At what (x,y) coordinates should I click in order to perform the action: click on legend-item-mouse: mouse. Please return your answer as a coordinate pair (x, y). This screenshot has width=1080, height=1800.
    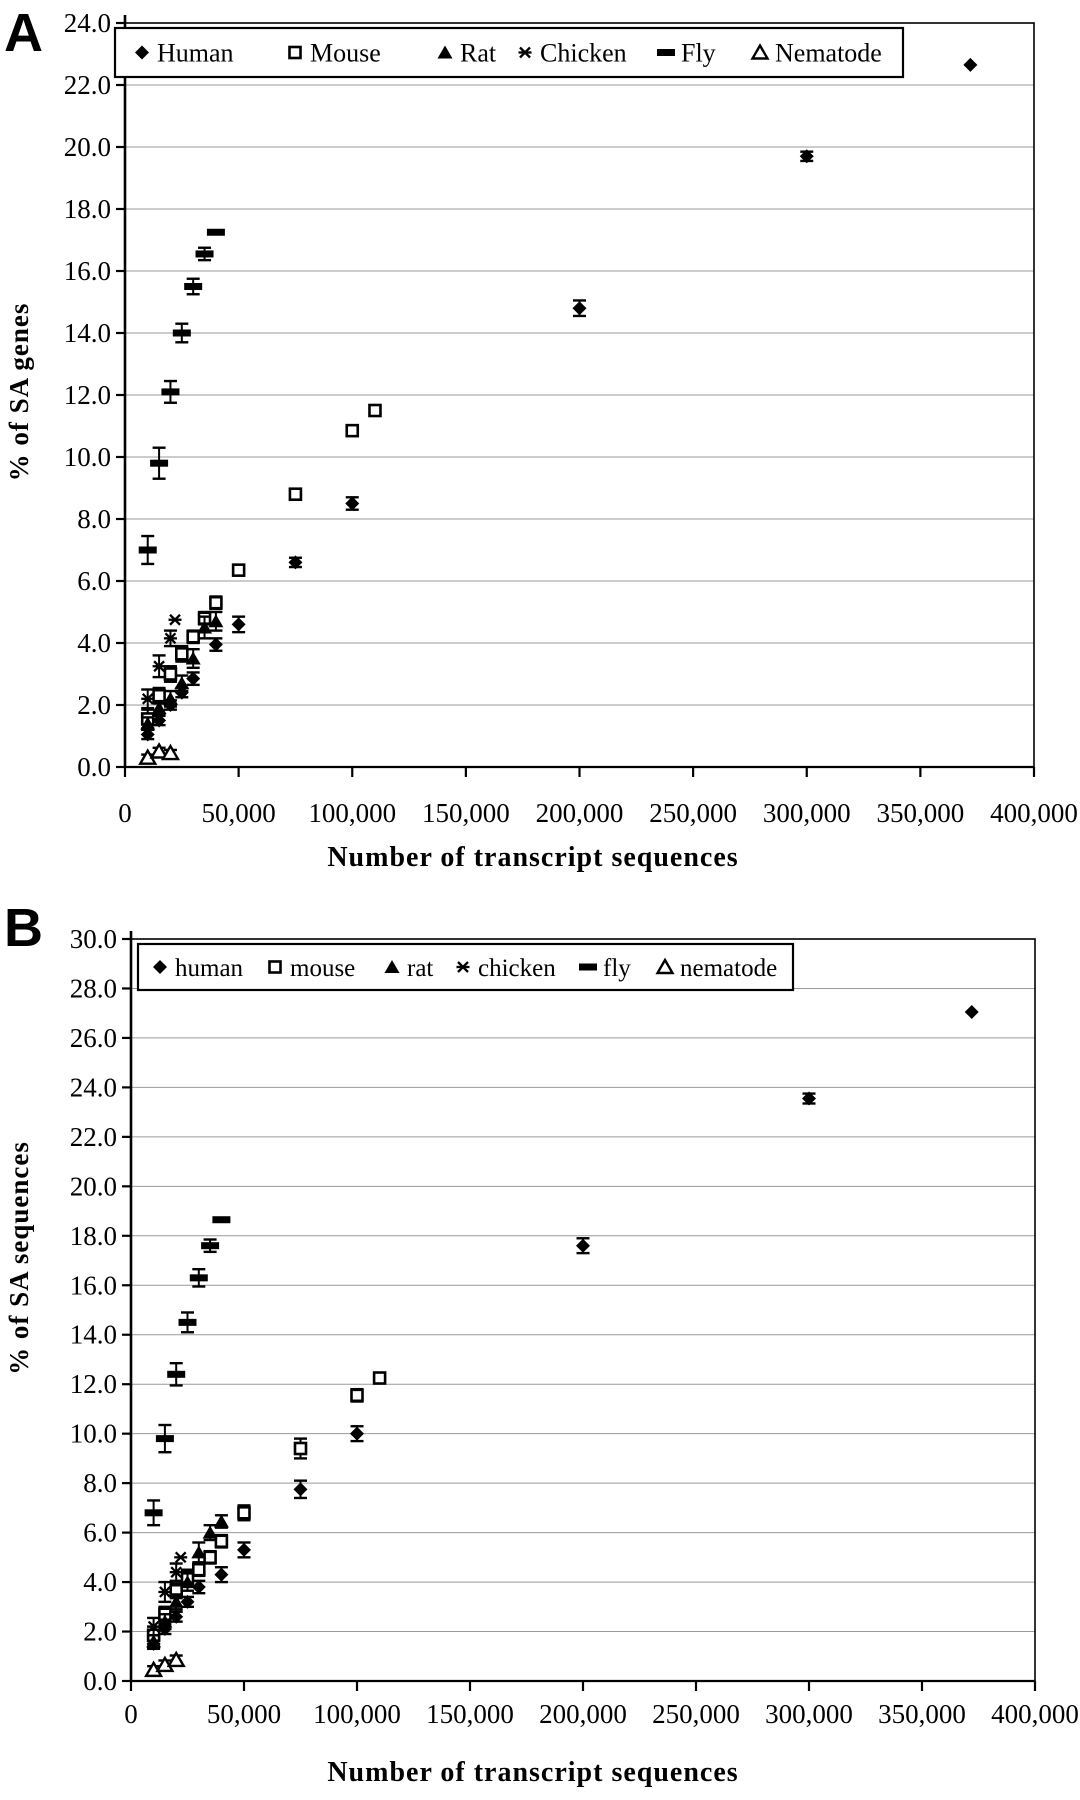
    Looking at the image, I should click on (311, 968).